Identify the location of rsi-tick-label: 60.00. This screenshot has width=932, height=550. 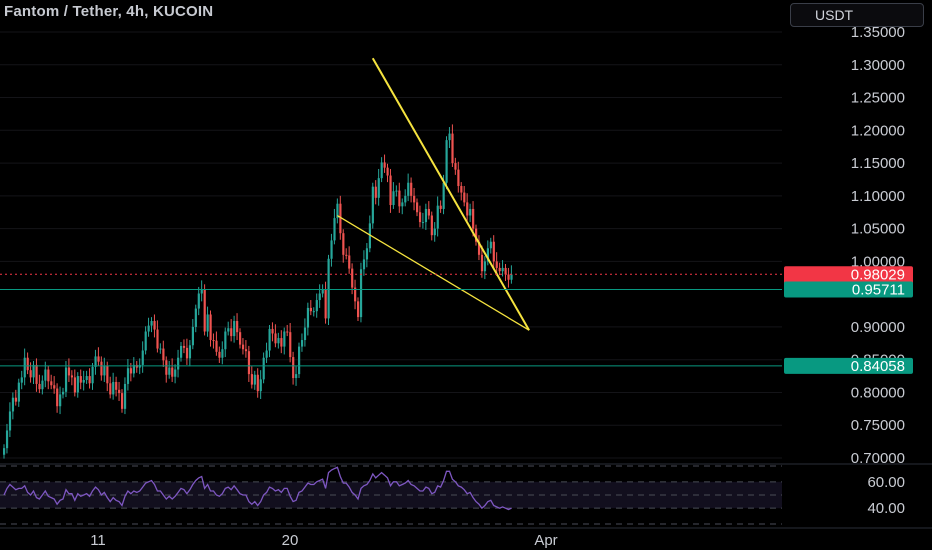
(886, 482).